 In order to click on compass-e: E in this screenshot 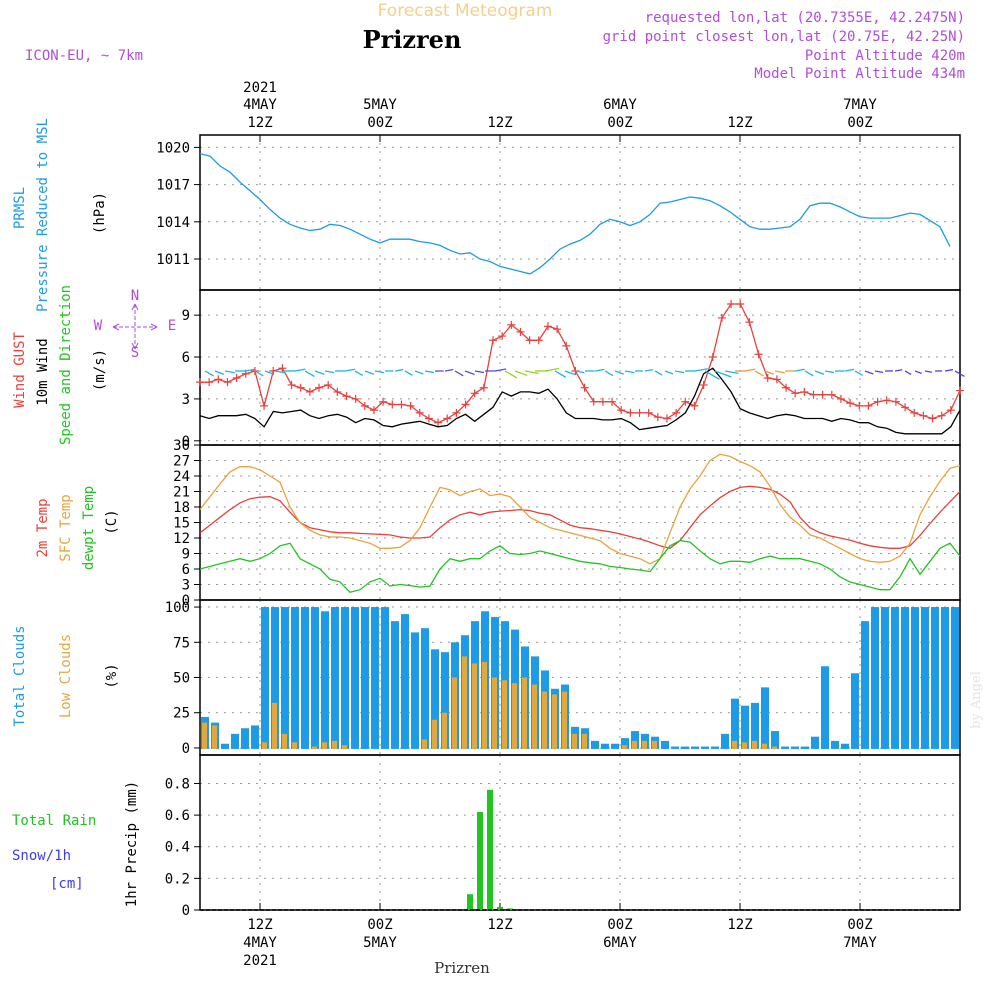, I will do `click(172, 326)`.